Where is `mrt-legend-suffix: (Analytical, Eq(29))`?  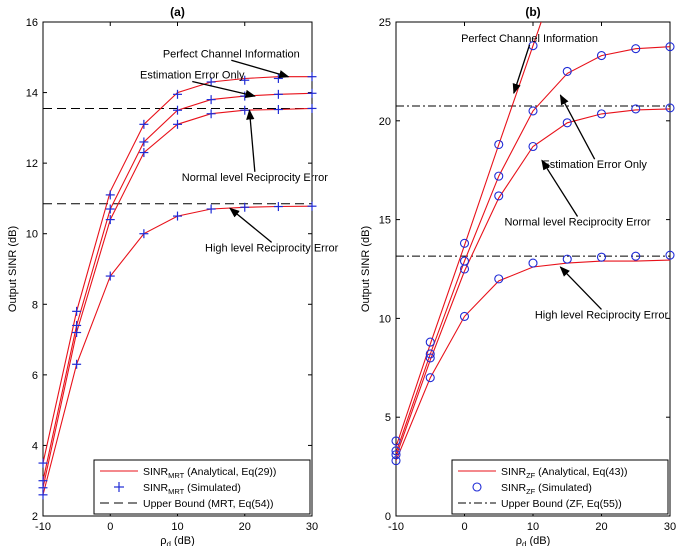
mrt-legend-suffix: (Analytical, Eq(29)) is located at coordinates (230, 472).